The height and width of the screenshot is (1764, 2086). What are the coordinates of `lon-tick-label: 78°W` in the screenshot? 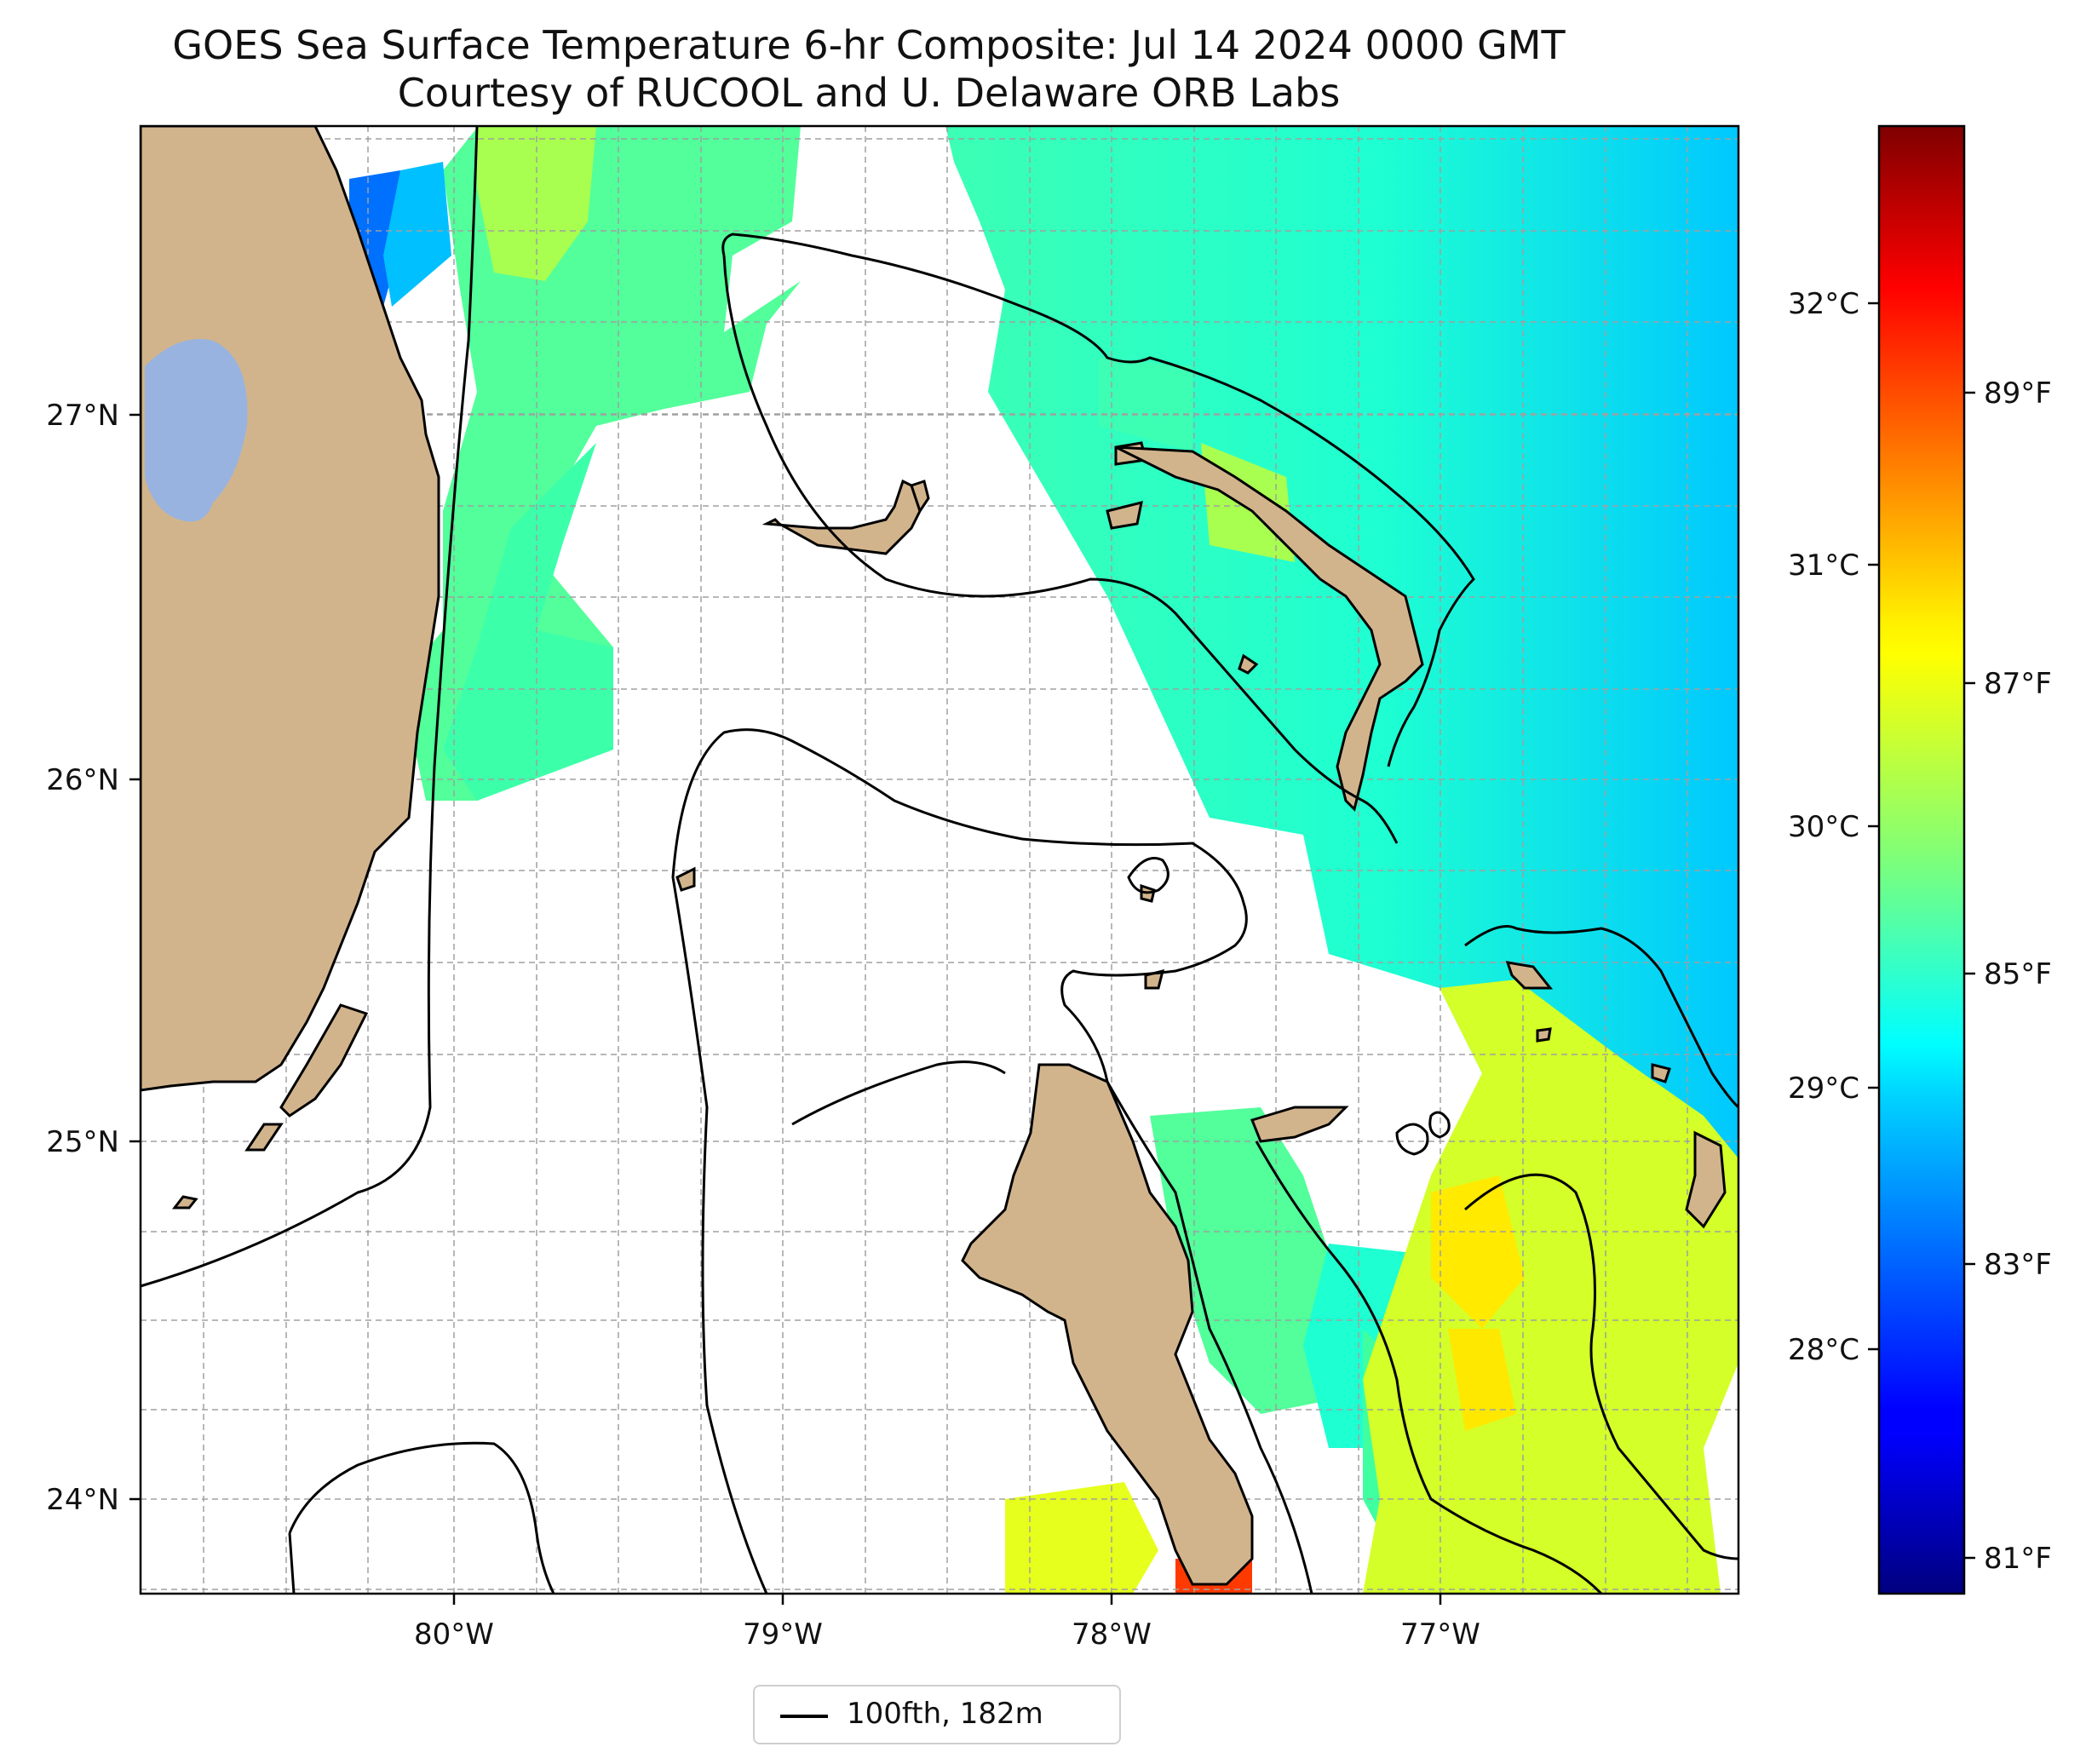 It's located at (1112, 1634).